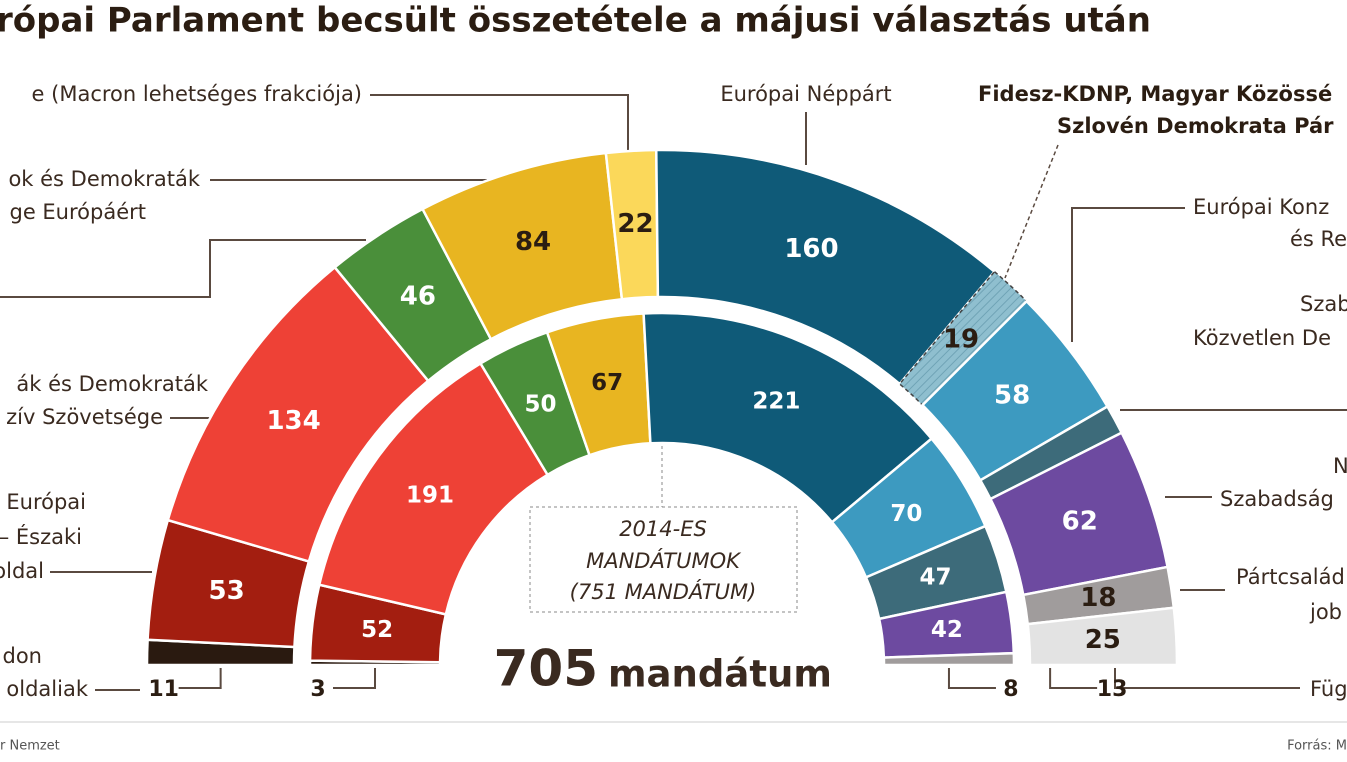 The width and height of the screenshot is (1347, 762). What do you see at coordinates (533, 242) in the screenshot?
I see `value-label: 84` at bounding box center [533, 242].